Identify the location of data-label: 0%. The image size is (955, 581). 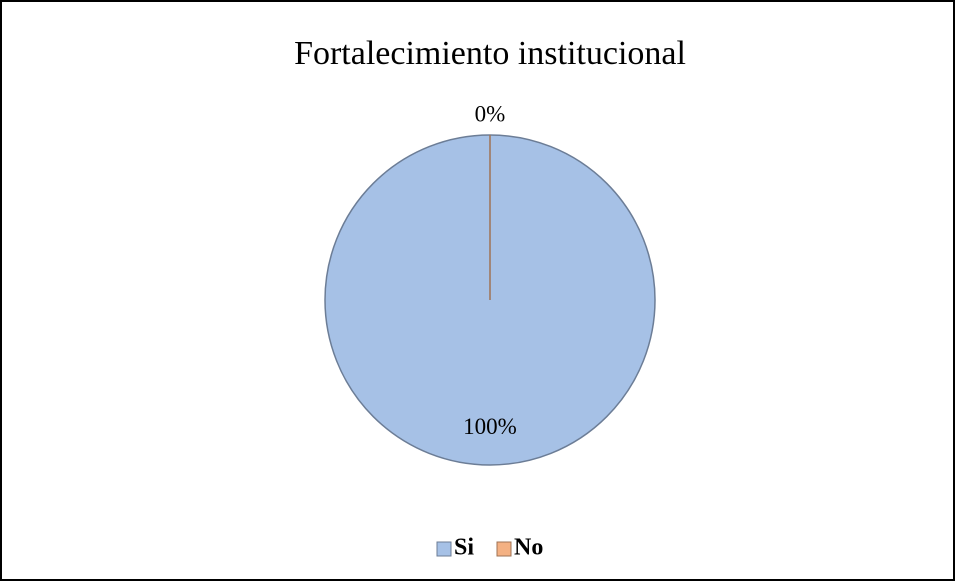
(490, 113).